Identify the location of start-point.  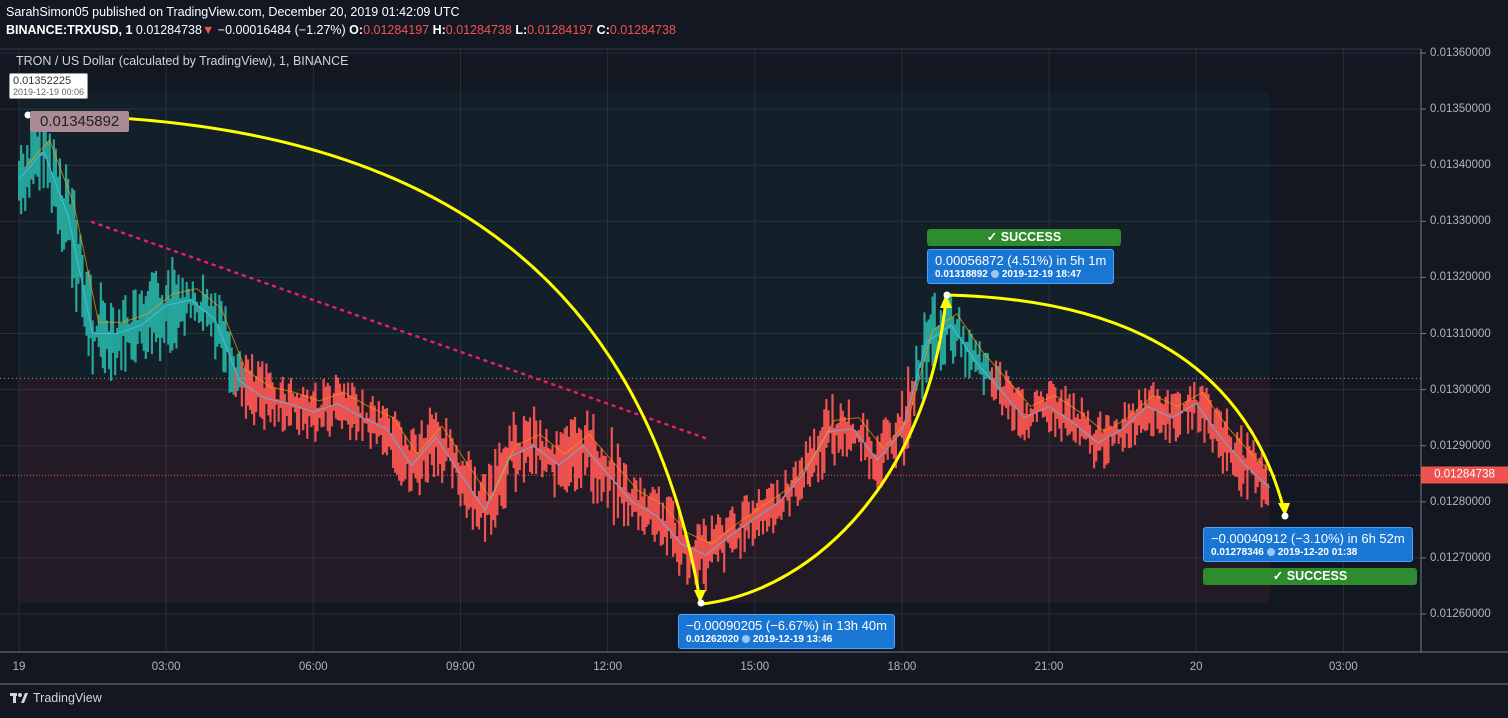
(28, 115).